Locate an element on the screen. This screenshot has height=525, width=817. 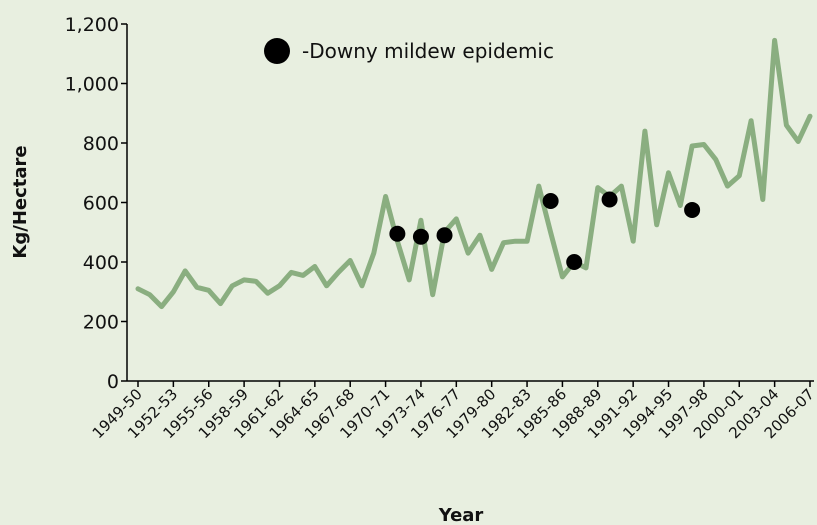
legend-label: -Downy mildew epidemic is located at coordinates (428, 51).